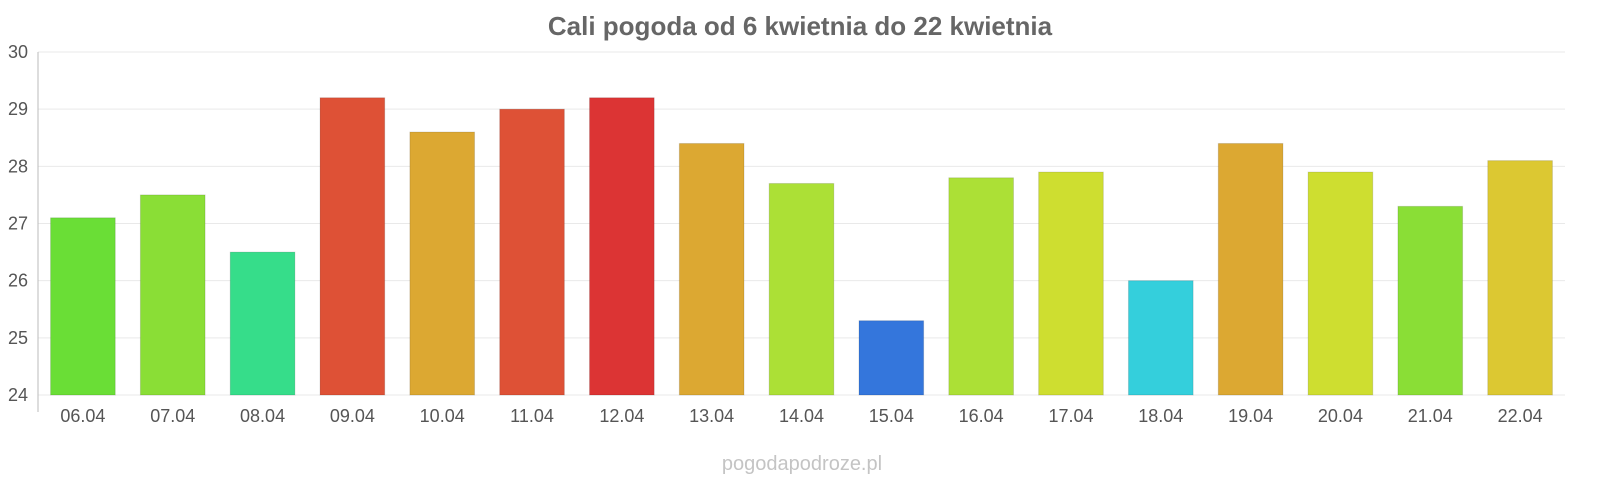 Image resolution: width=1600 pixels, height=480 pixels. I want to click on bar-20.04, so click(1340, 283).